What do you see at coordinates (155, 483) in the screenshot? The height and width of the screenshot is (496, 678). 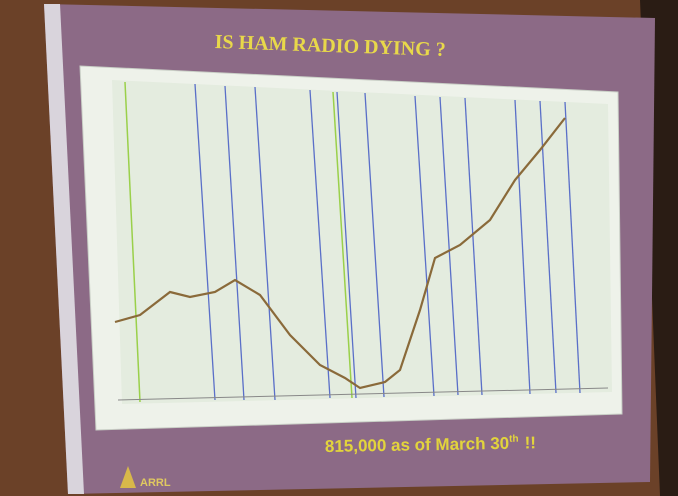 I see `logo-text: ARRL` at bounding box center [155, 483].